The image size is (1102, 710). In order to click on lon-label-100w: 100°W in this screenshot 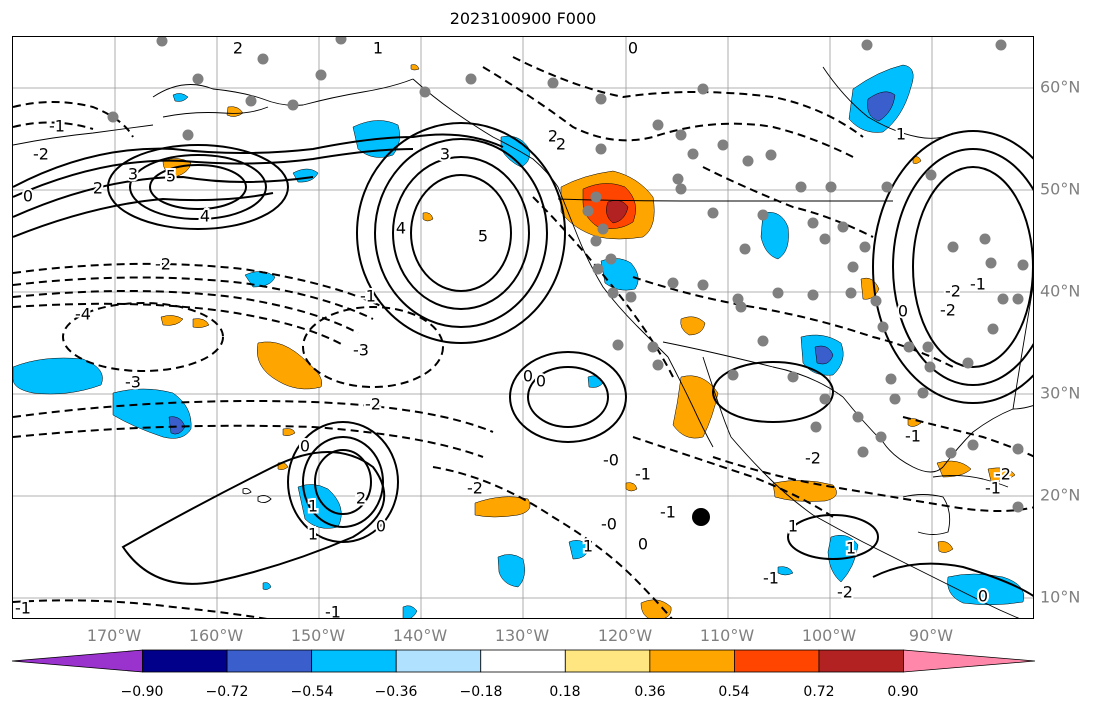, I will do `click(829, 635)`.